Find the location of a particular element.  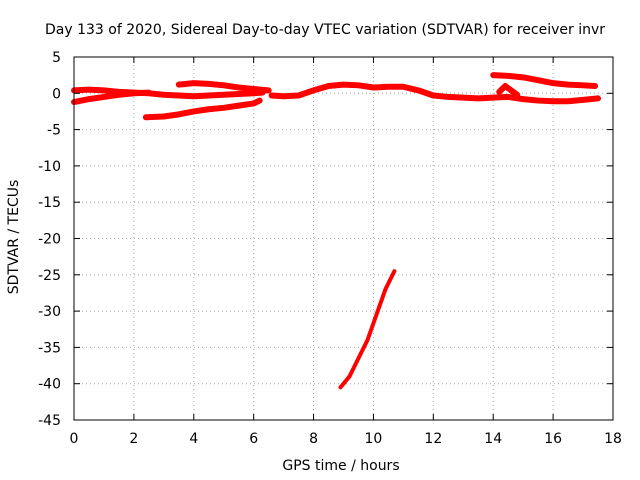

y-tick-label: -35 is located at coordinates (49, 348).